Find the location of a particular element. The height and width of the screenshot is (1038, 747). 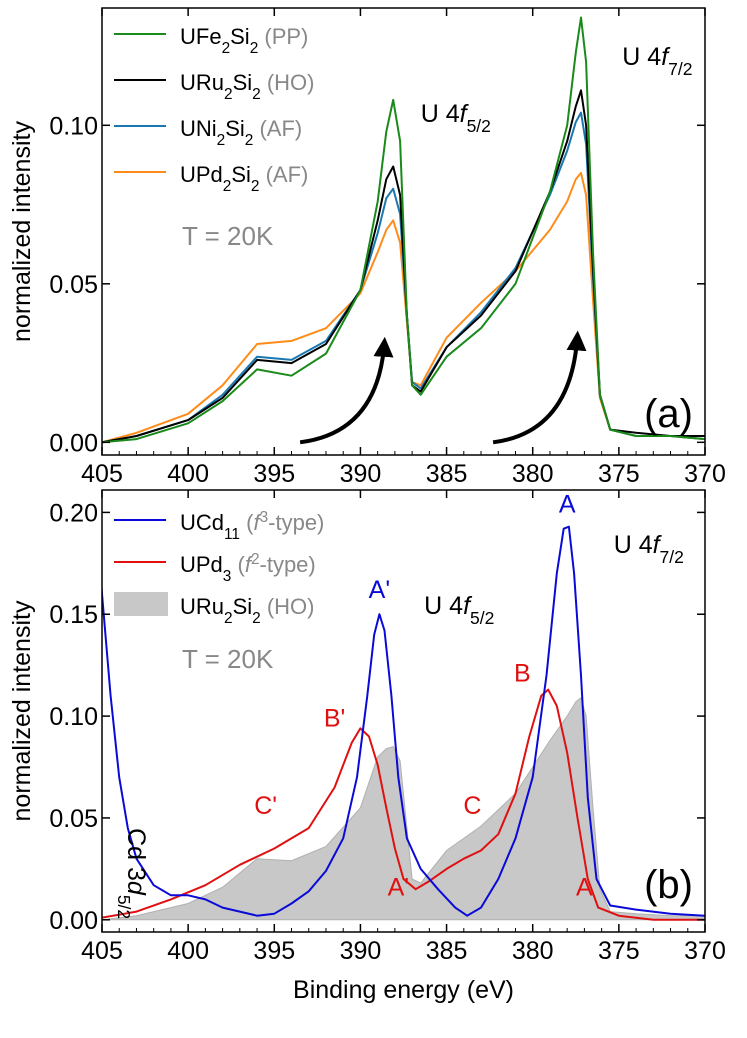

legend-entry: UPd2Si2 (AF) is located at coordinates (244, 178).